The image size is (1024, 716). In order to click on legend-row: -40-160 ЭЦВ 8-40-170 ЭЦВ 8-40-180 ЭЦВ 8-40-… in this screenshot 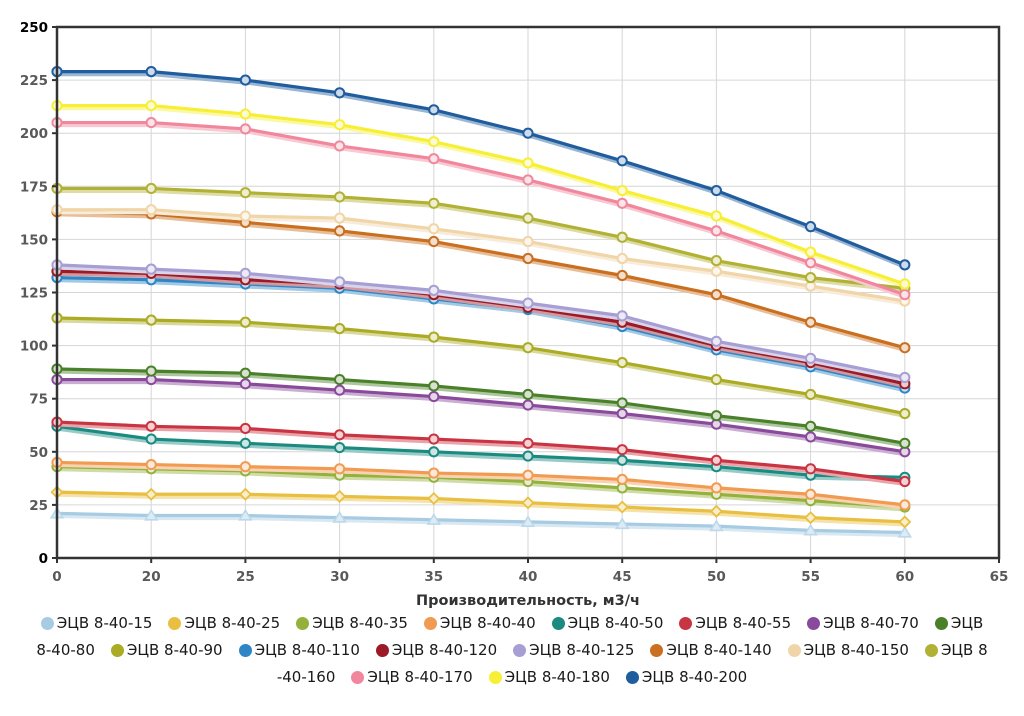, I will do `click(512, 677)`.